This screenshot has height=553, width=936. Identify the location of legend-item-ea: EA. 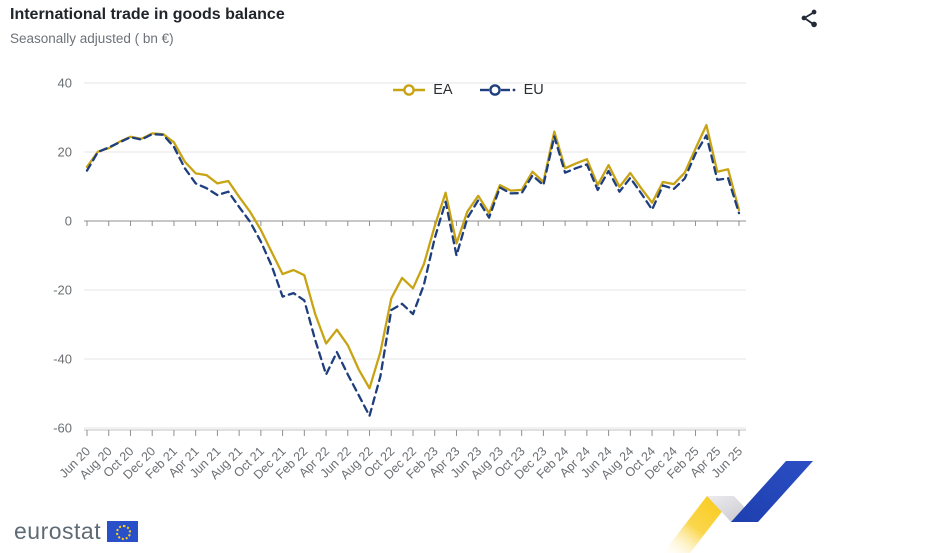
(422, 90).